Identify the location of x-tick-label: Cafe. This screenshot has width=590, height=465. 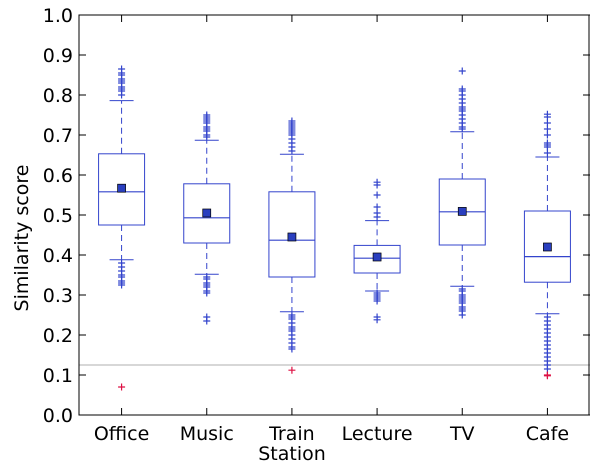
(547, 434).